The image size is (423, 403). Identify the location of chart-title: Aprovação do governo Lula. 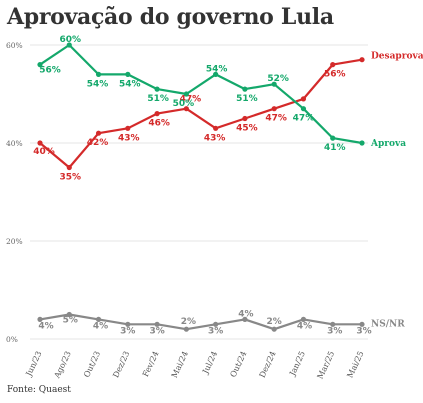
(170, 17).